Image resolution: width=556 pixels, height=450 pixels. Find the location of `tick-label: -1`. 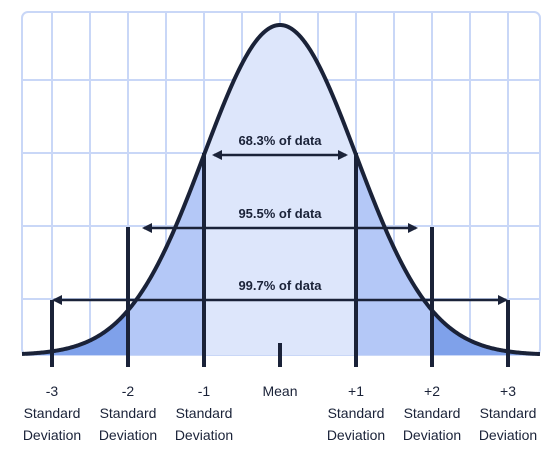

tick-label: -1 is located at coordinates (204, 391).